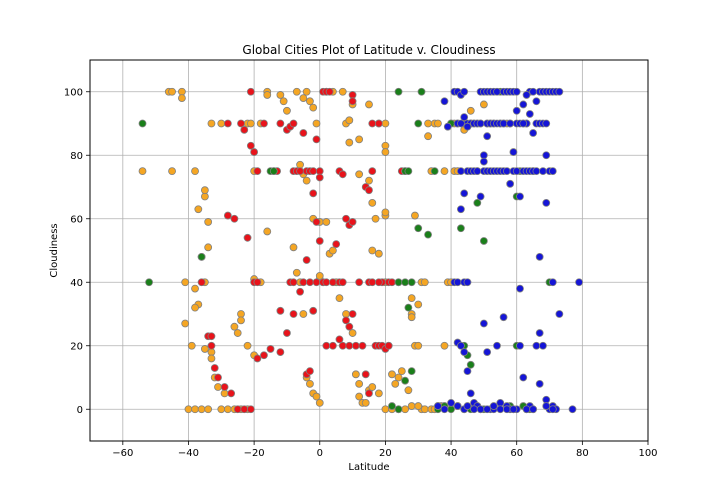  What do you see at coordinates (647, 453) in the screenshot?
I see `x-tick-label: 100` at bounding box center [647, 453].